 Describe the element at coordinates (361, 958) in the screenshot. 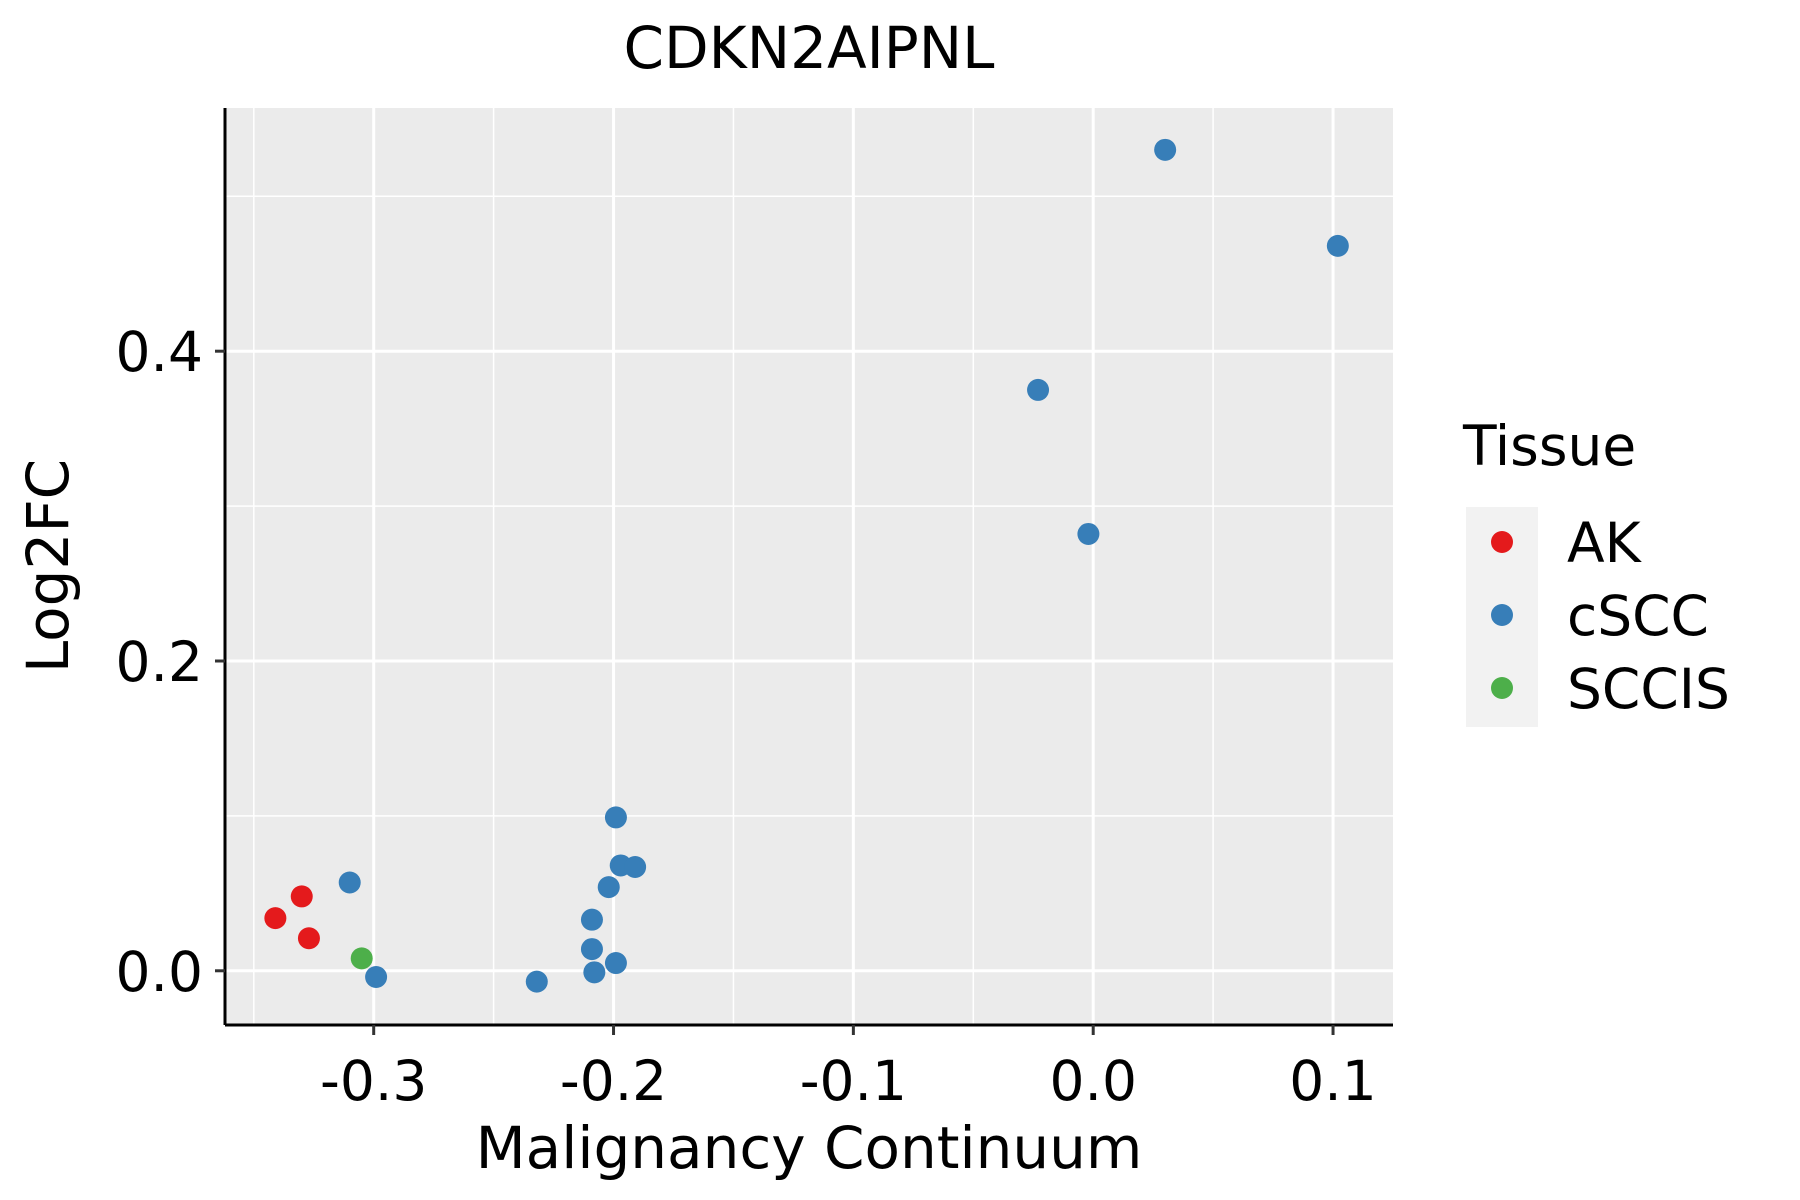

I see `data-point-sccis` at that location.